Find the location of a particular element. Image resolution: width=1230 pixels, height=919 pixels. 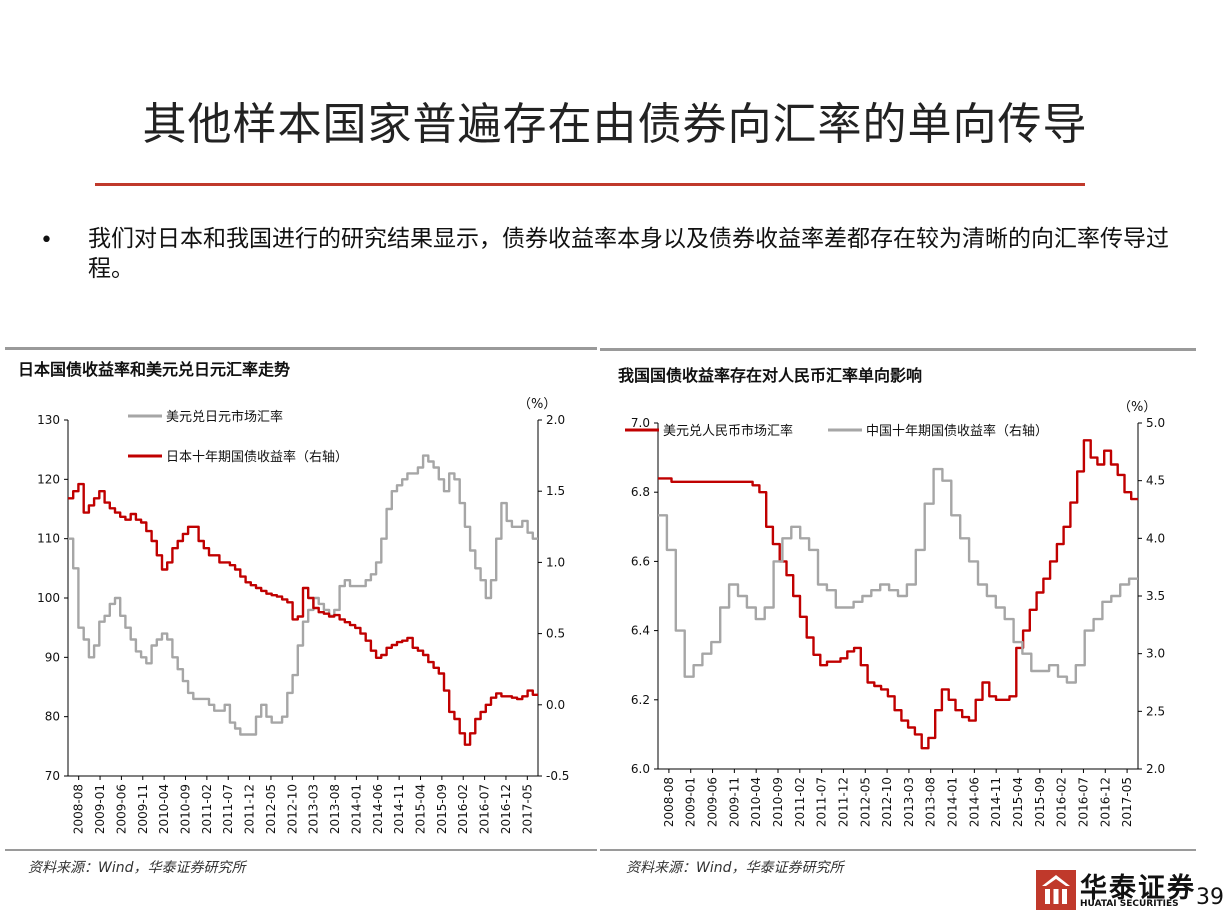

left-y-tick-label: 6.8 is located at coordinates (640, 492).